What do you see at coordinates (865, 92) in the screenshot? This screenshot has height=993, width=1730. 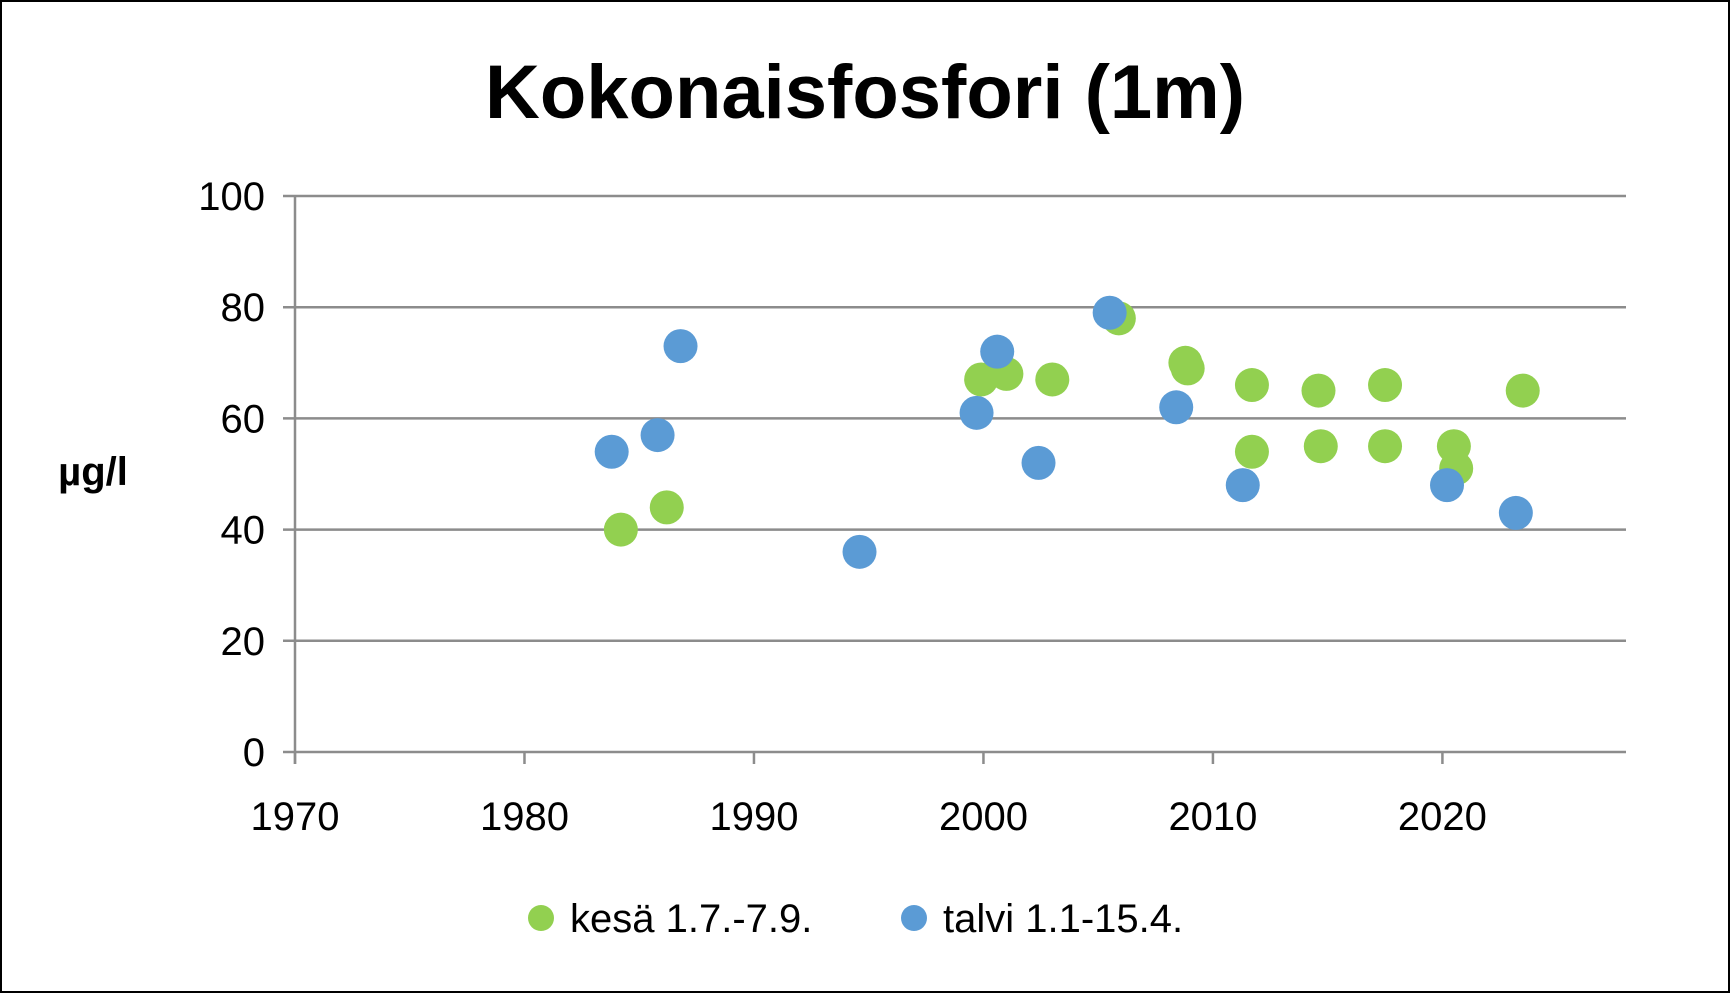 I see `chart-title: Kokonaisfosfori (1m)` at bounding box center [865, 92].